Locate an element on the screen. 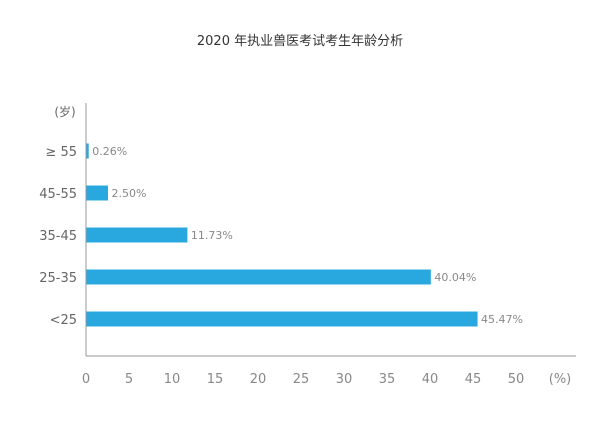  x-tick-label: 40 is located at coordinates (430, 379).